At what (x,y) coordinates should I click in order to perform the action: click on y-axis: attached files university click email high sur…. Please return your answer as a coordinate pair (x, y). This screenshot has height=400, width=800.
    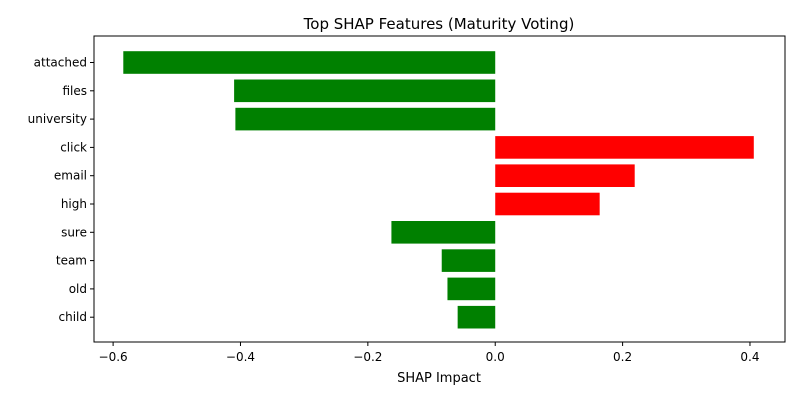
    Looking at the image, I should click on (61, 190).